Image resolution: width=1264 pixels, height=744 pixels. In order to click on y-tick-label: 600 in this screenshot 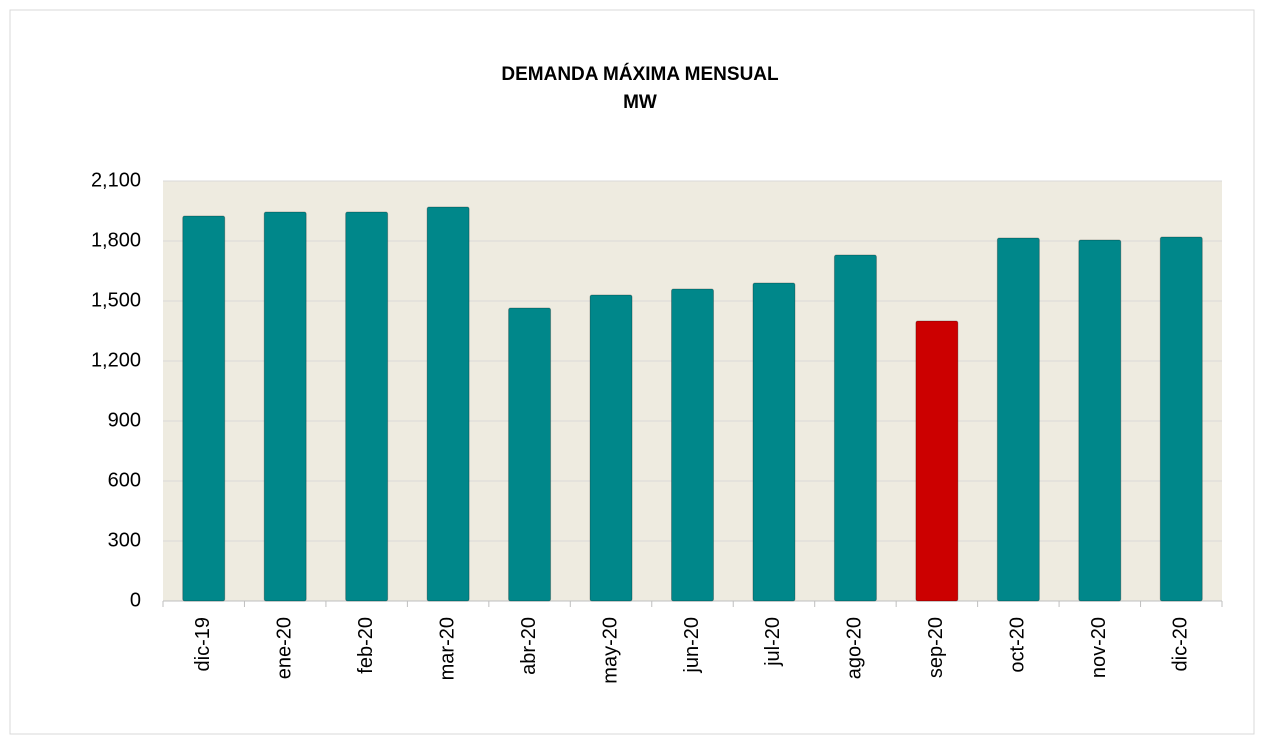, I will do `click(124, 480)`.